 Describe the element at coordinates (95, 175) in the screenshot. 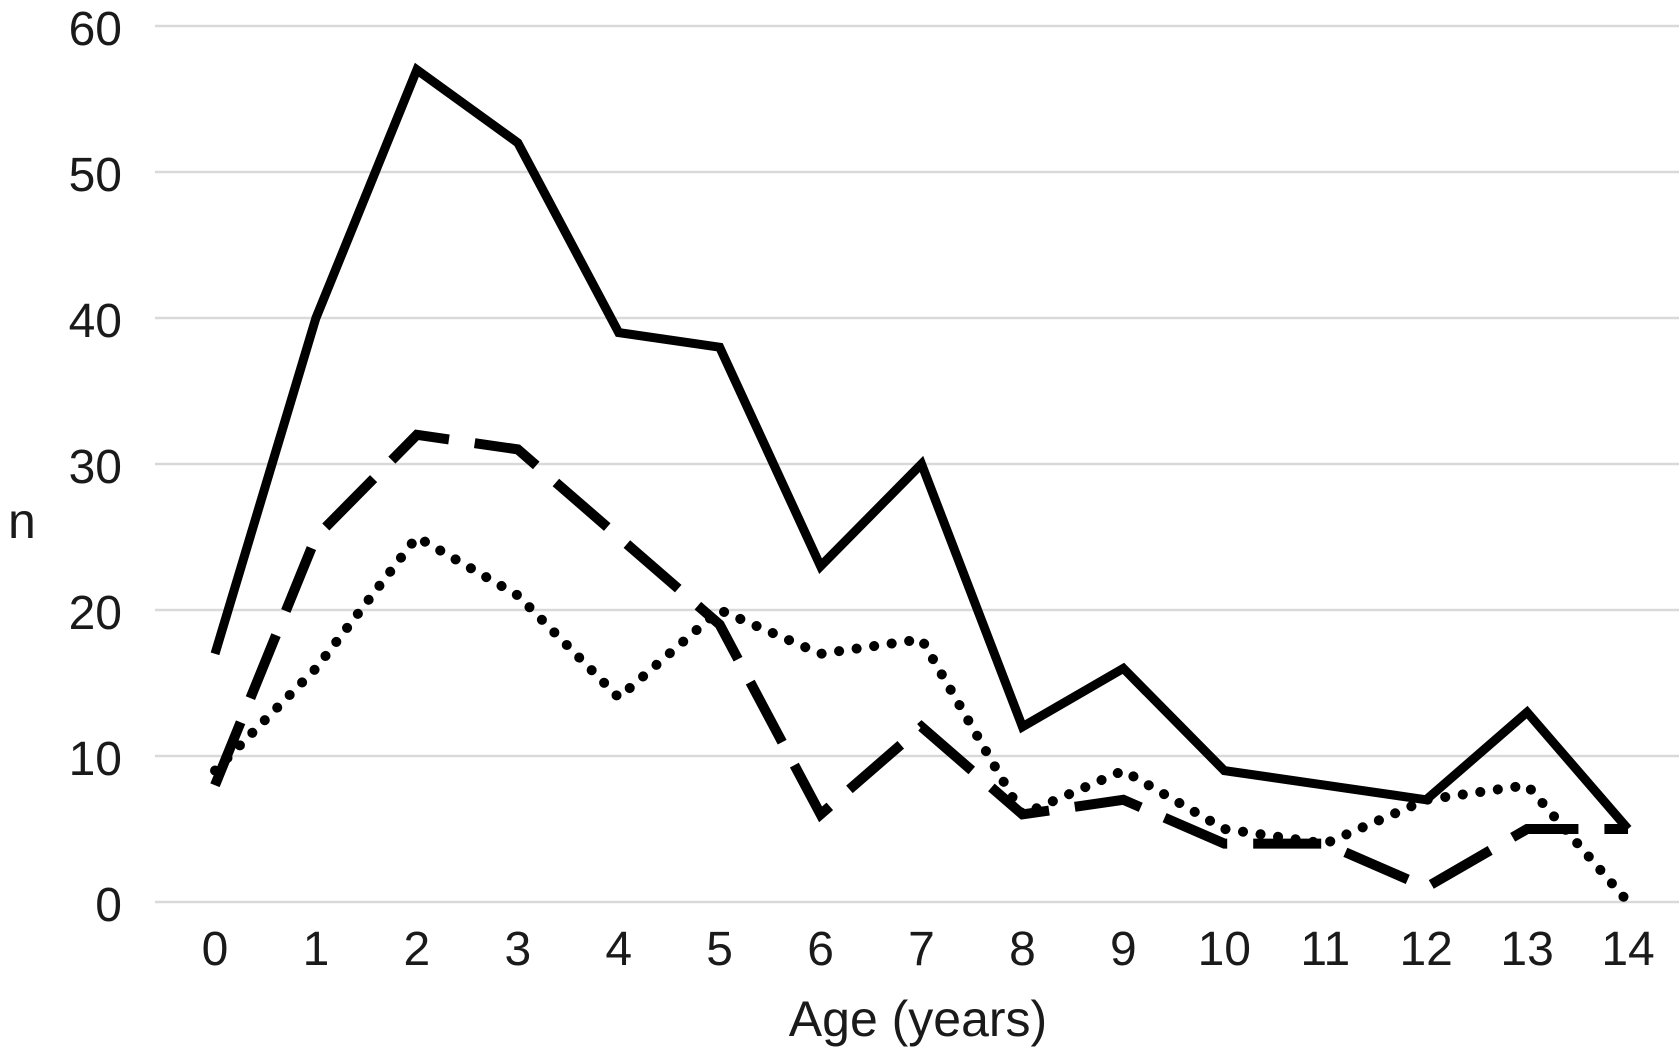

I see `y-tick-label-50: 50` at that location.